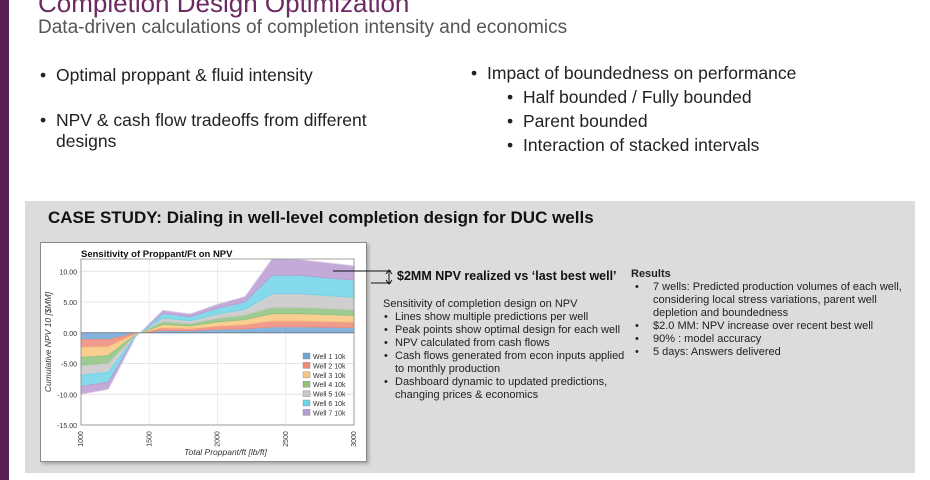 The height and width of the screenshot is (480, 930). What do you see at coordinates (48, 341) in the screenshot?
I see `y-axis-label: Cumulative NPV 10 [$MM]` at bounding box center [48, 341].